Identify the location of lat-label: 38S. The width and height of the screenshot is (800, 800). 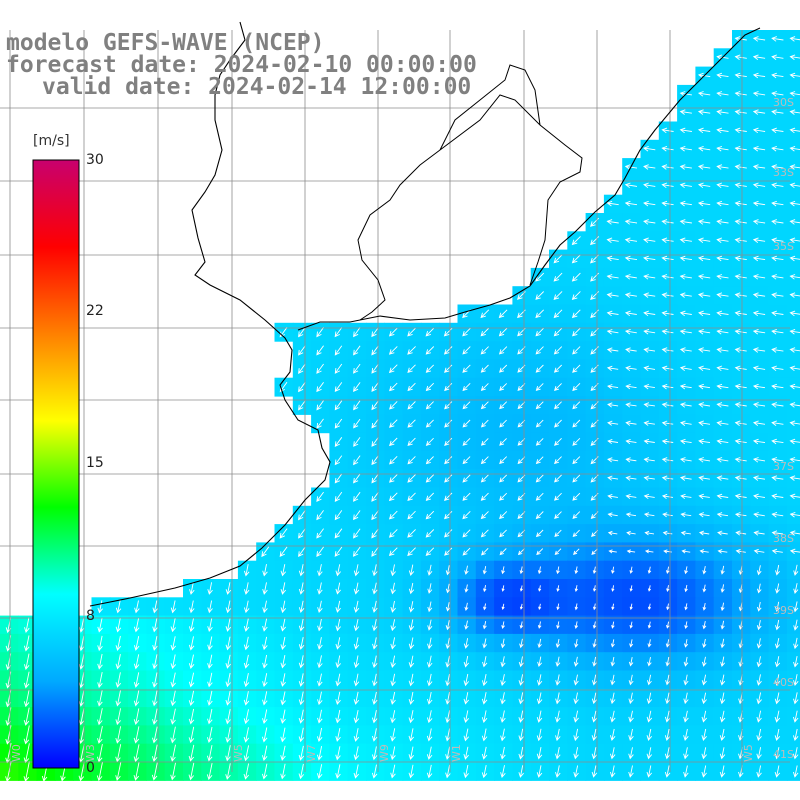
(783, 538).